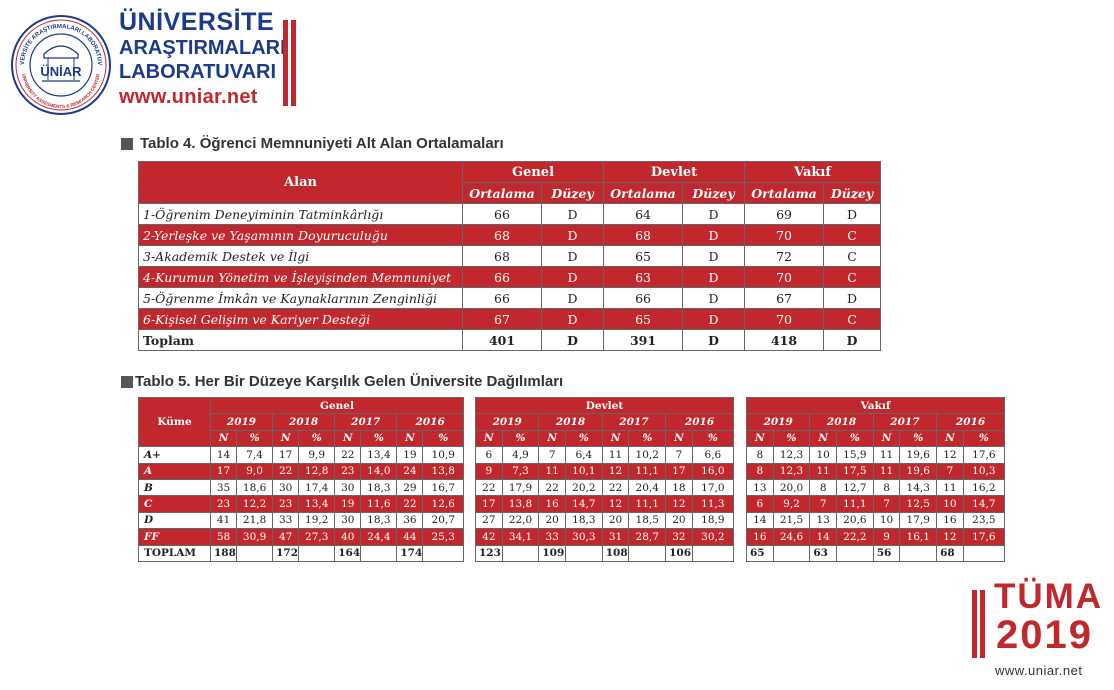  What do you see at coordinates (918, 537) in the screenshot?
I see `cell-value: 16,1` at bounding box center [918, 537].